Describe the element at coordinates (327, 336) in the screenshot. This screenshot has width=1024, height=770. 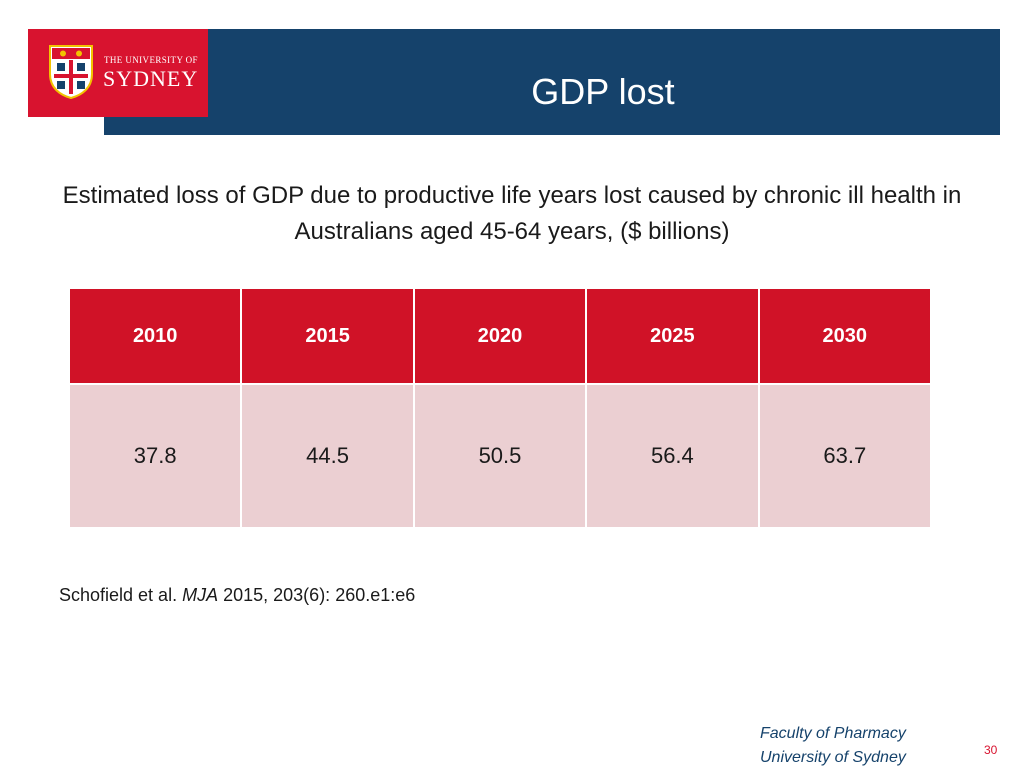
I see `year-header: 2015` at that location.